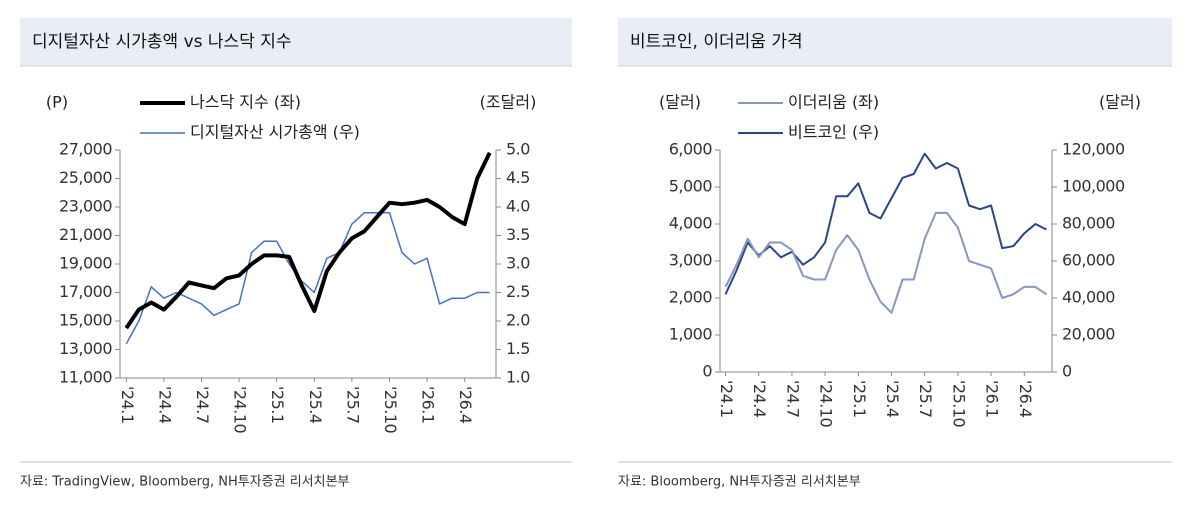  Describe the element at coordinates (518, 320) in the screenshot. I see `y2-tick-label: 2.0` at that location.